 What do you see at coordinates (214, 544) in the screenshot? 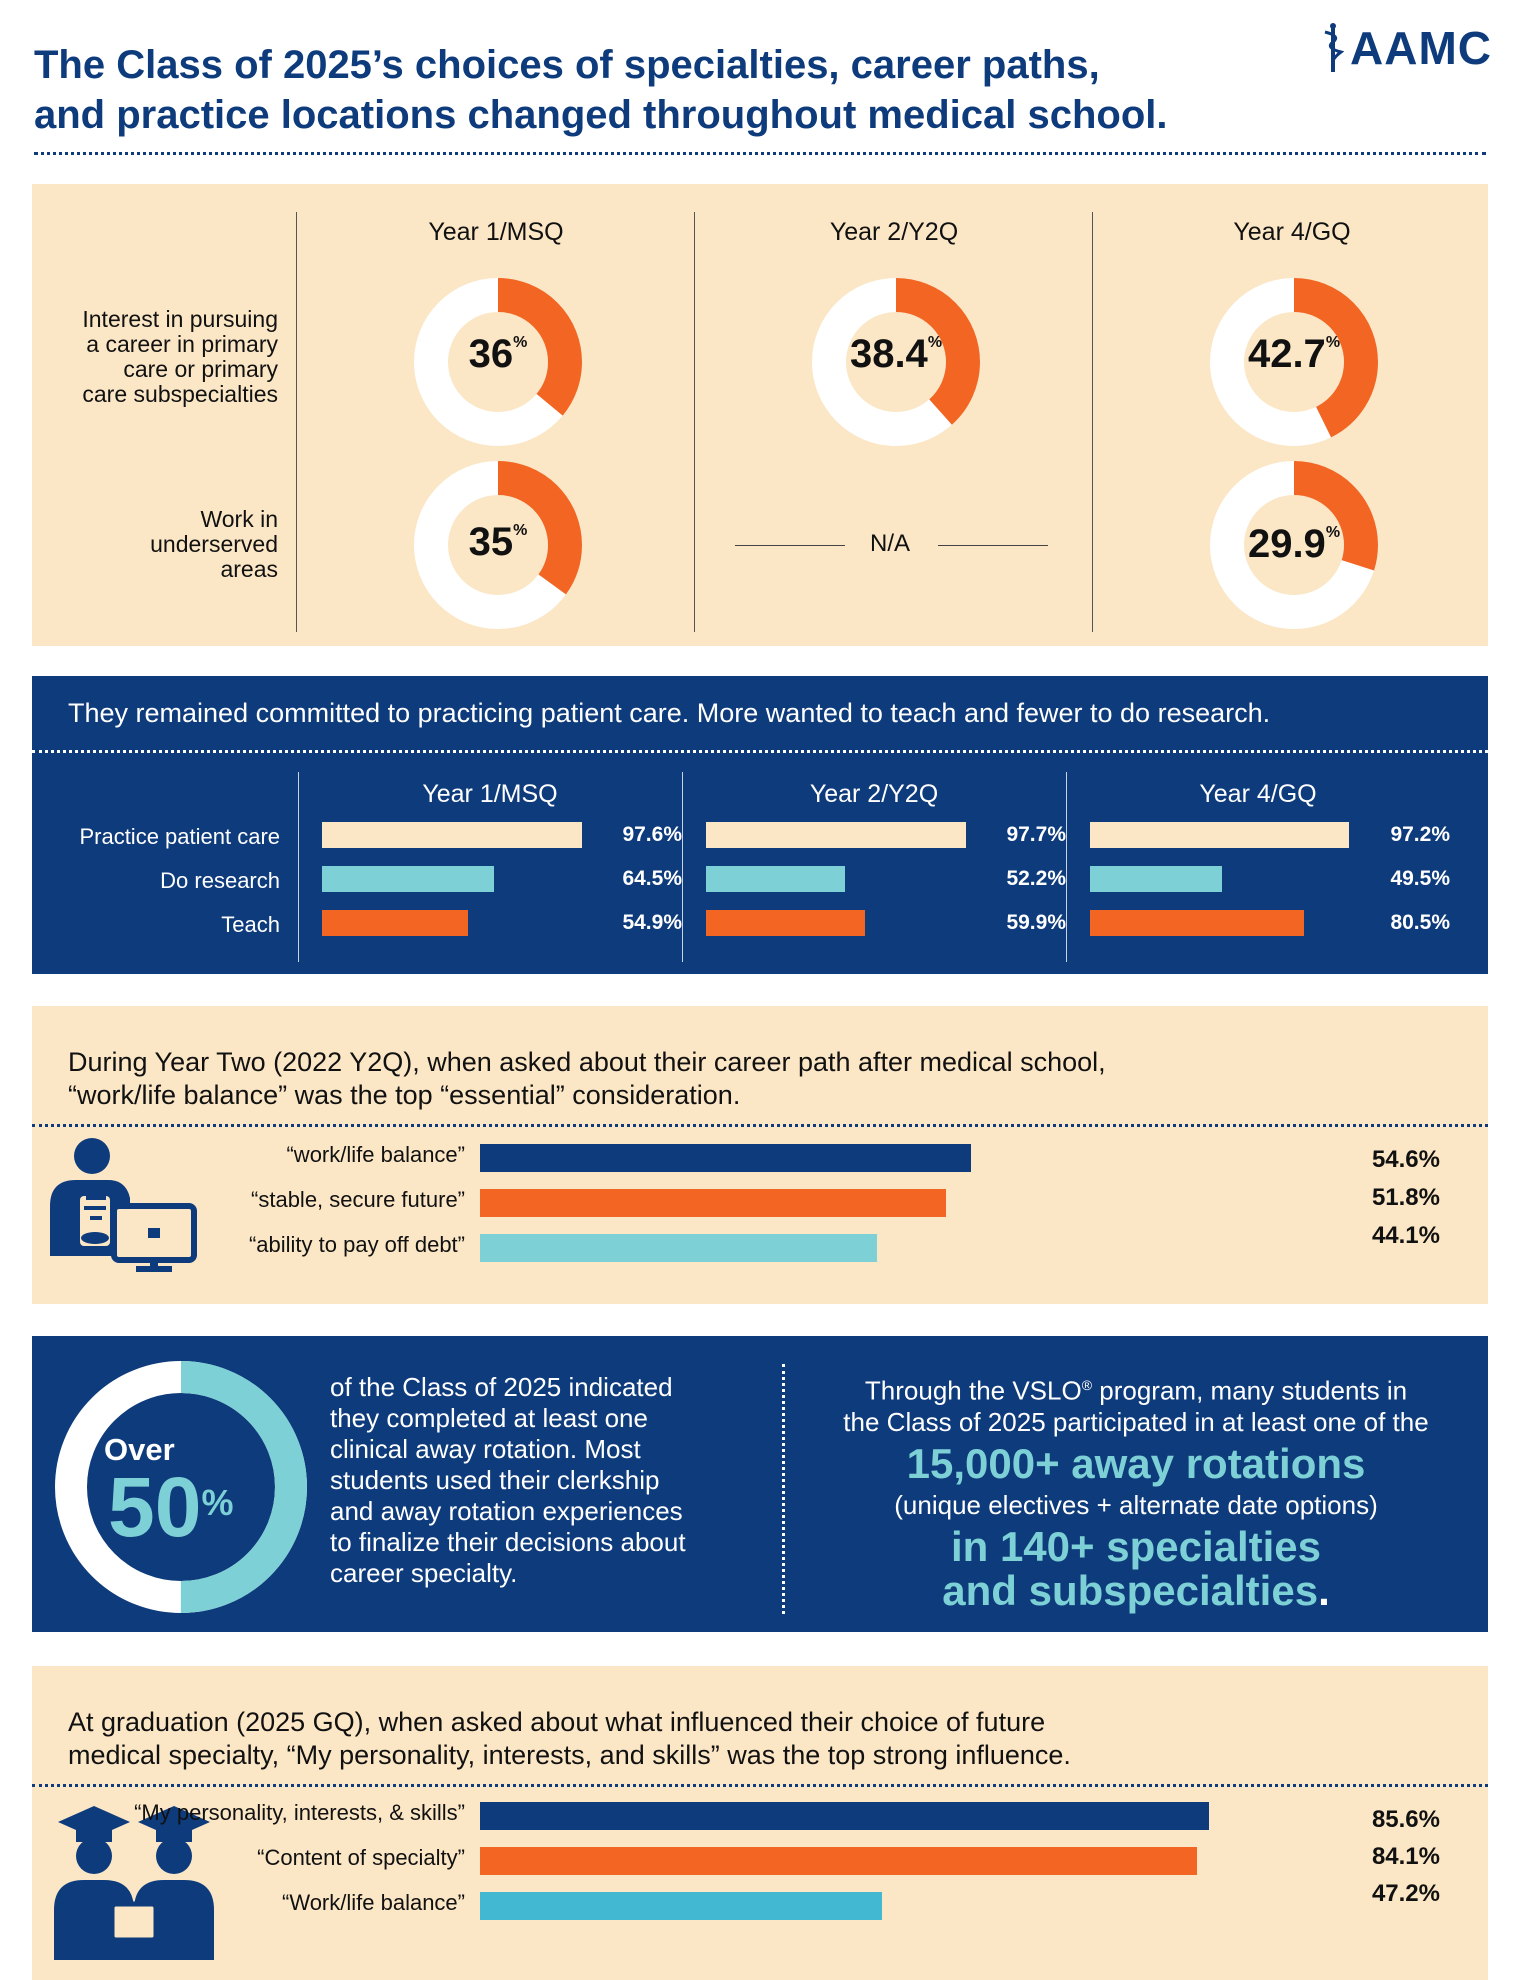
I see `row-label-underserved: Work in underserved areas` at bounding box center [214, 544].